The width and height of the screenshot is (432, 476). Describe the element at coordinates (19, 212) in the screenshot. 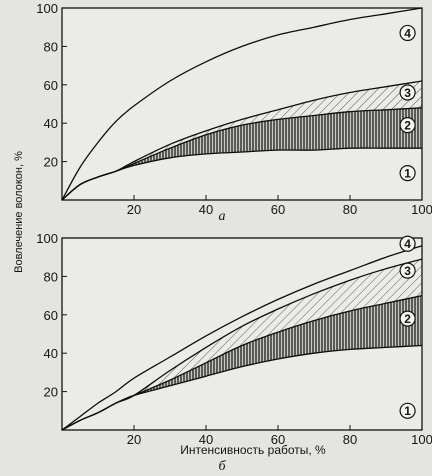

I see `y-axis-label: Вовлечение волокон, %` at that location.